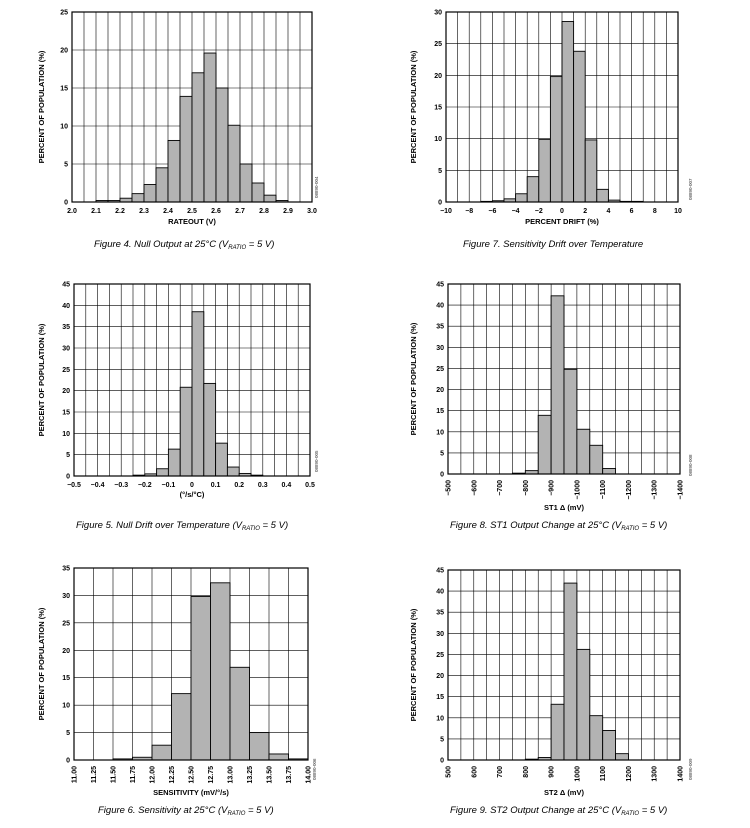 The image size is (750, 828). Describe the element at coordinates (681, 774) in the screenshot. I see `x-tick-label: 1400` at that location.